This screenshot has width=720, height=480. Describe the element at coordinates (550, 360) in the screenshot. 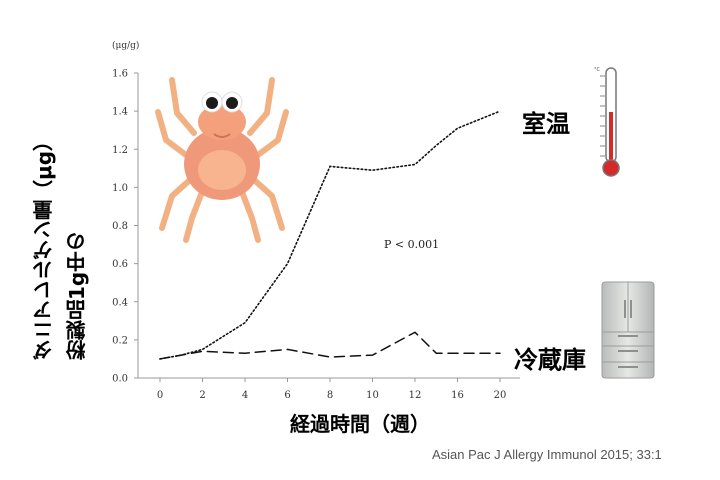

I see `series-label-refrigerator: 冷蔵庫` at that location.